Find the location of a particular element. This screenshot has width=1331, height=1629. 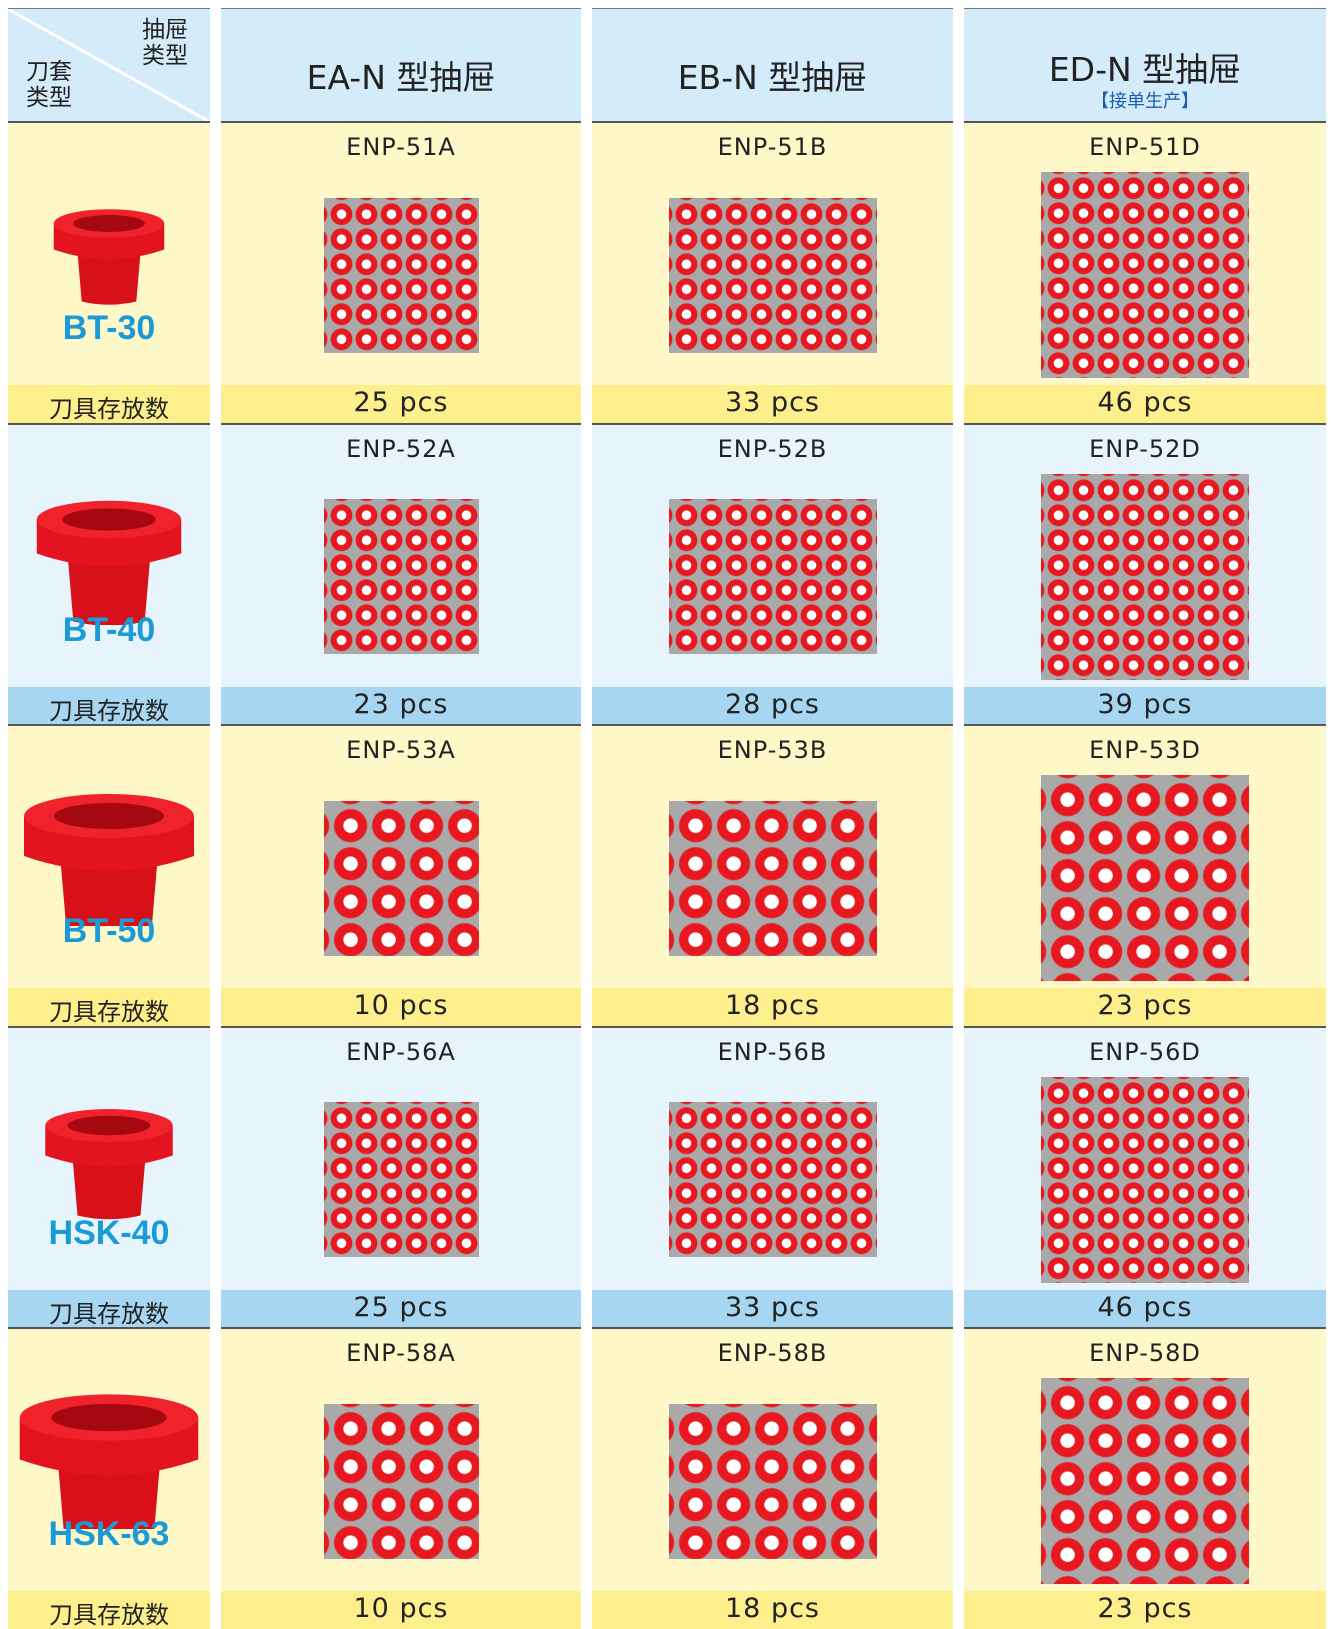

product-cell: BT-40 is located at coordinates (109, 554).